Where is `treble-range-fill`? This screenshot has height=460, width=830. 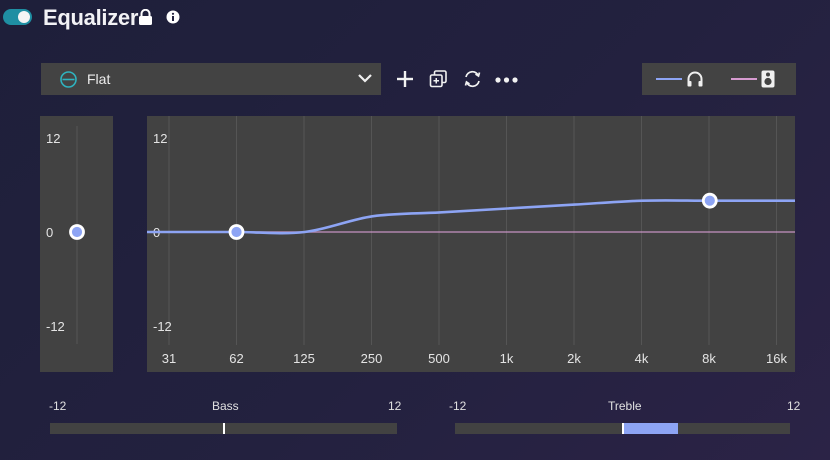 treble-range-fill is located at coordinates (650, 428).